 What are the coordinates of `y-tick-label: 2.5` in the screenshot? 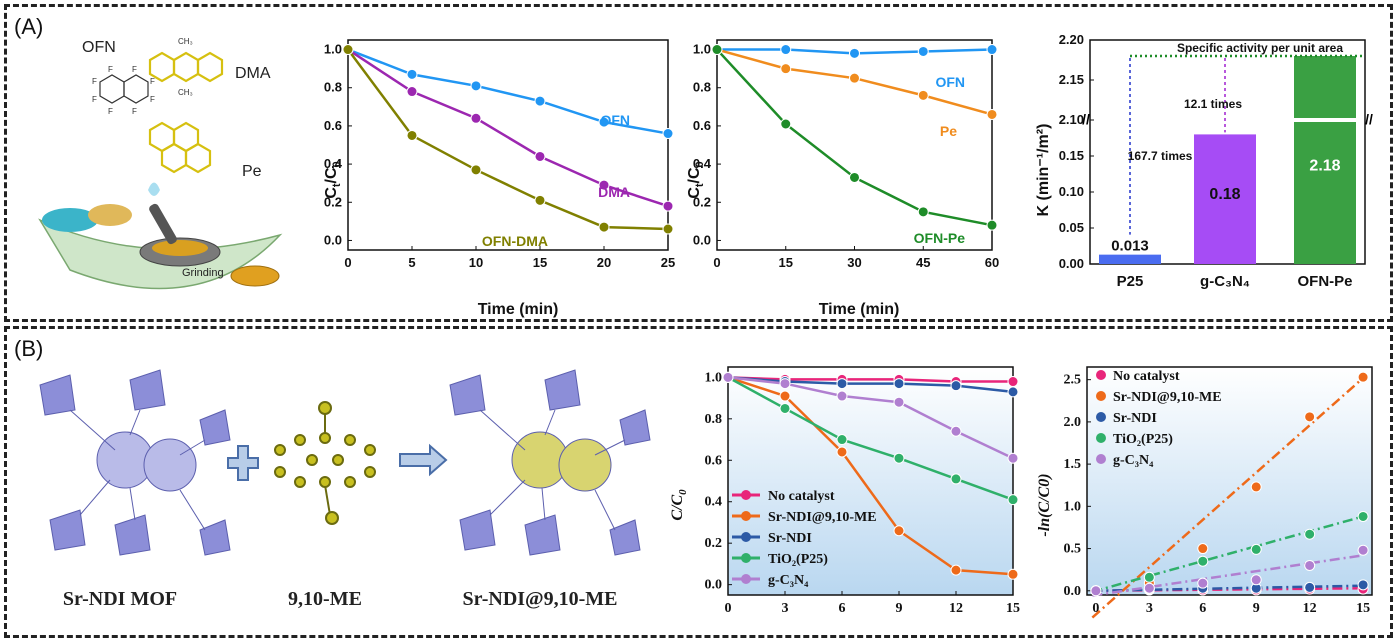 It's located at (1073, 380).